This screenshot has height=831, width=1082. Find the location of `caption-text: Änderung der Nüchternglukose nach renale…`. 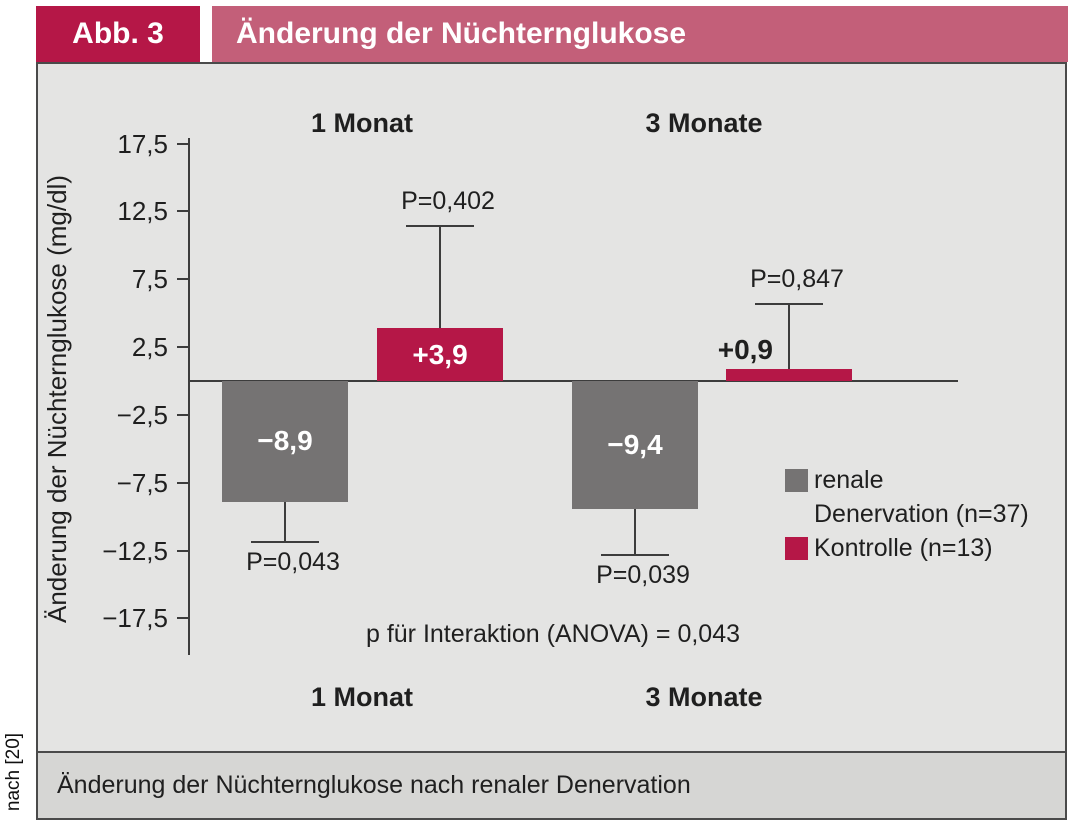

caption-text: Änderung der Nüchternglukose nach renale… is located at coordinates (374, 785).